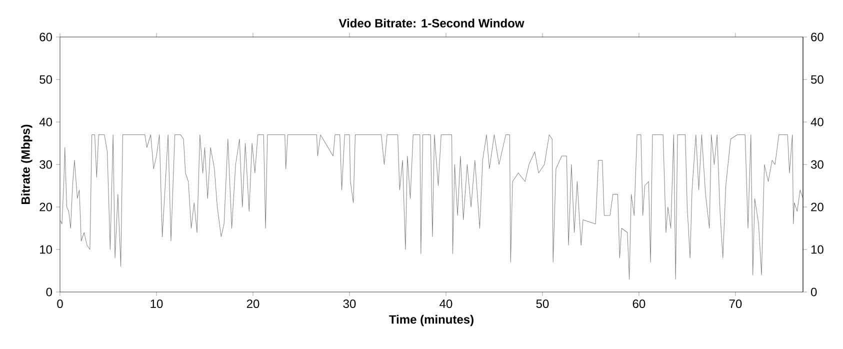 This screenshot has width=843, height=349. Describe the element at coordinates (817, 37) in the screenshot. I see `y2-tick-label: 60` at that location.